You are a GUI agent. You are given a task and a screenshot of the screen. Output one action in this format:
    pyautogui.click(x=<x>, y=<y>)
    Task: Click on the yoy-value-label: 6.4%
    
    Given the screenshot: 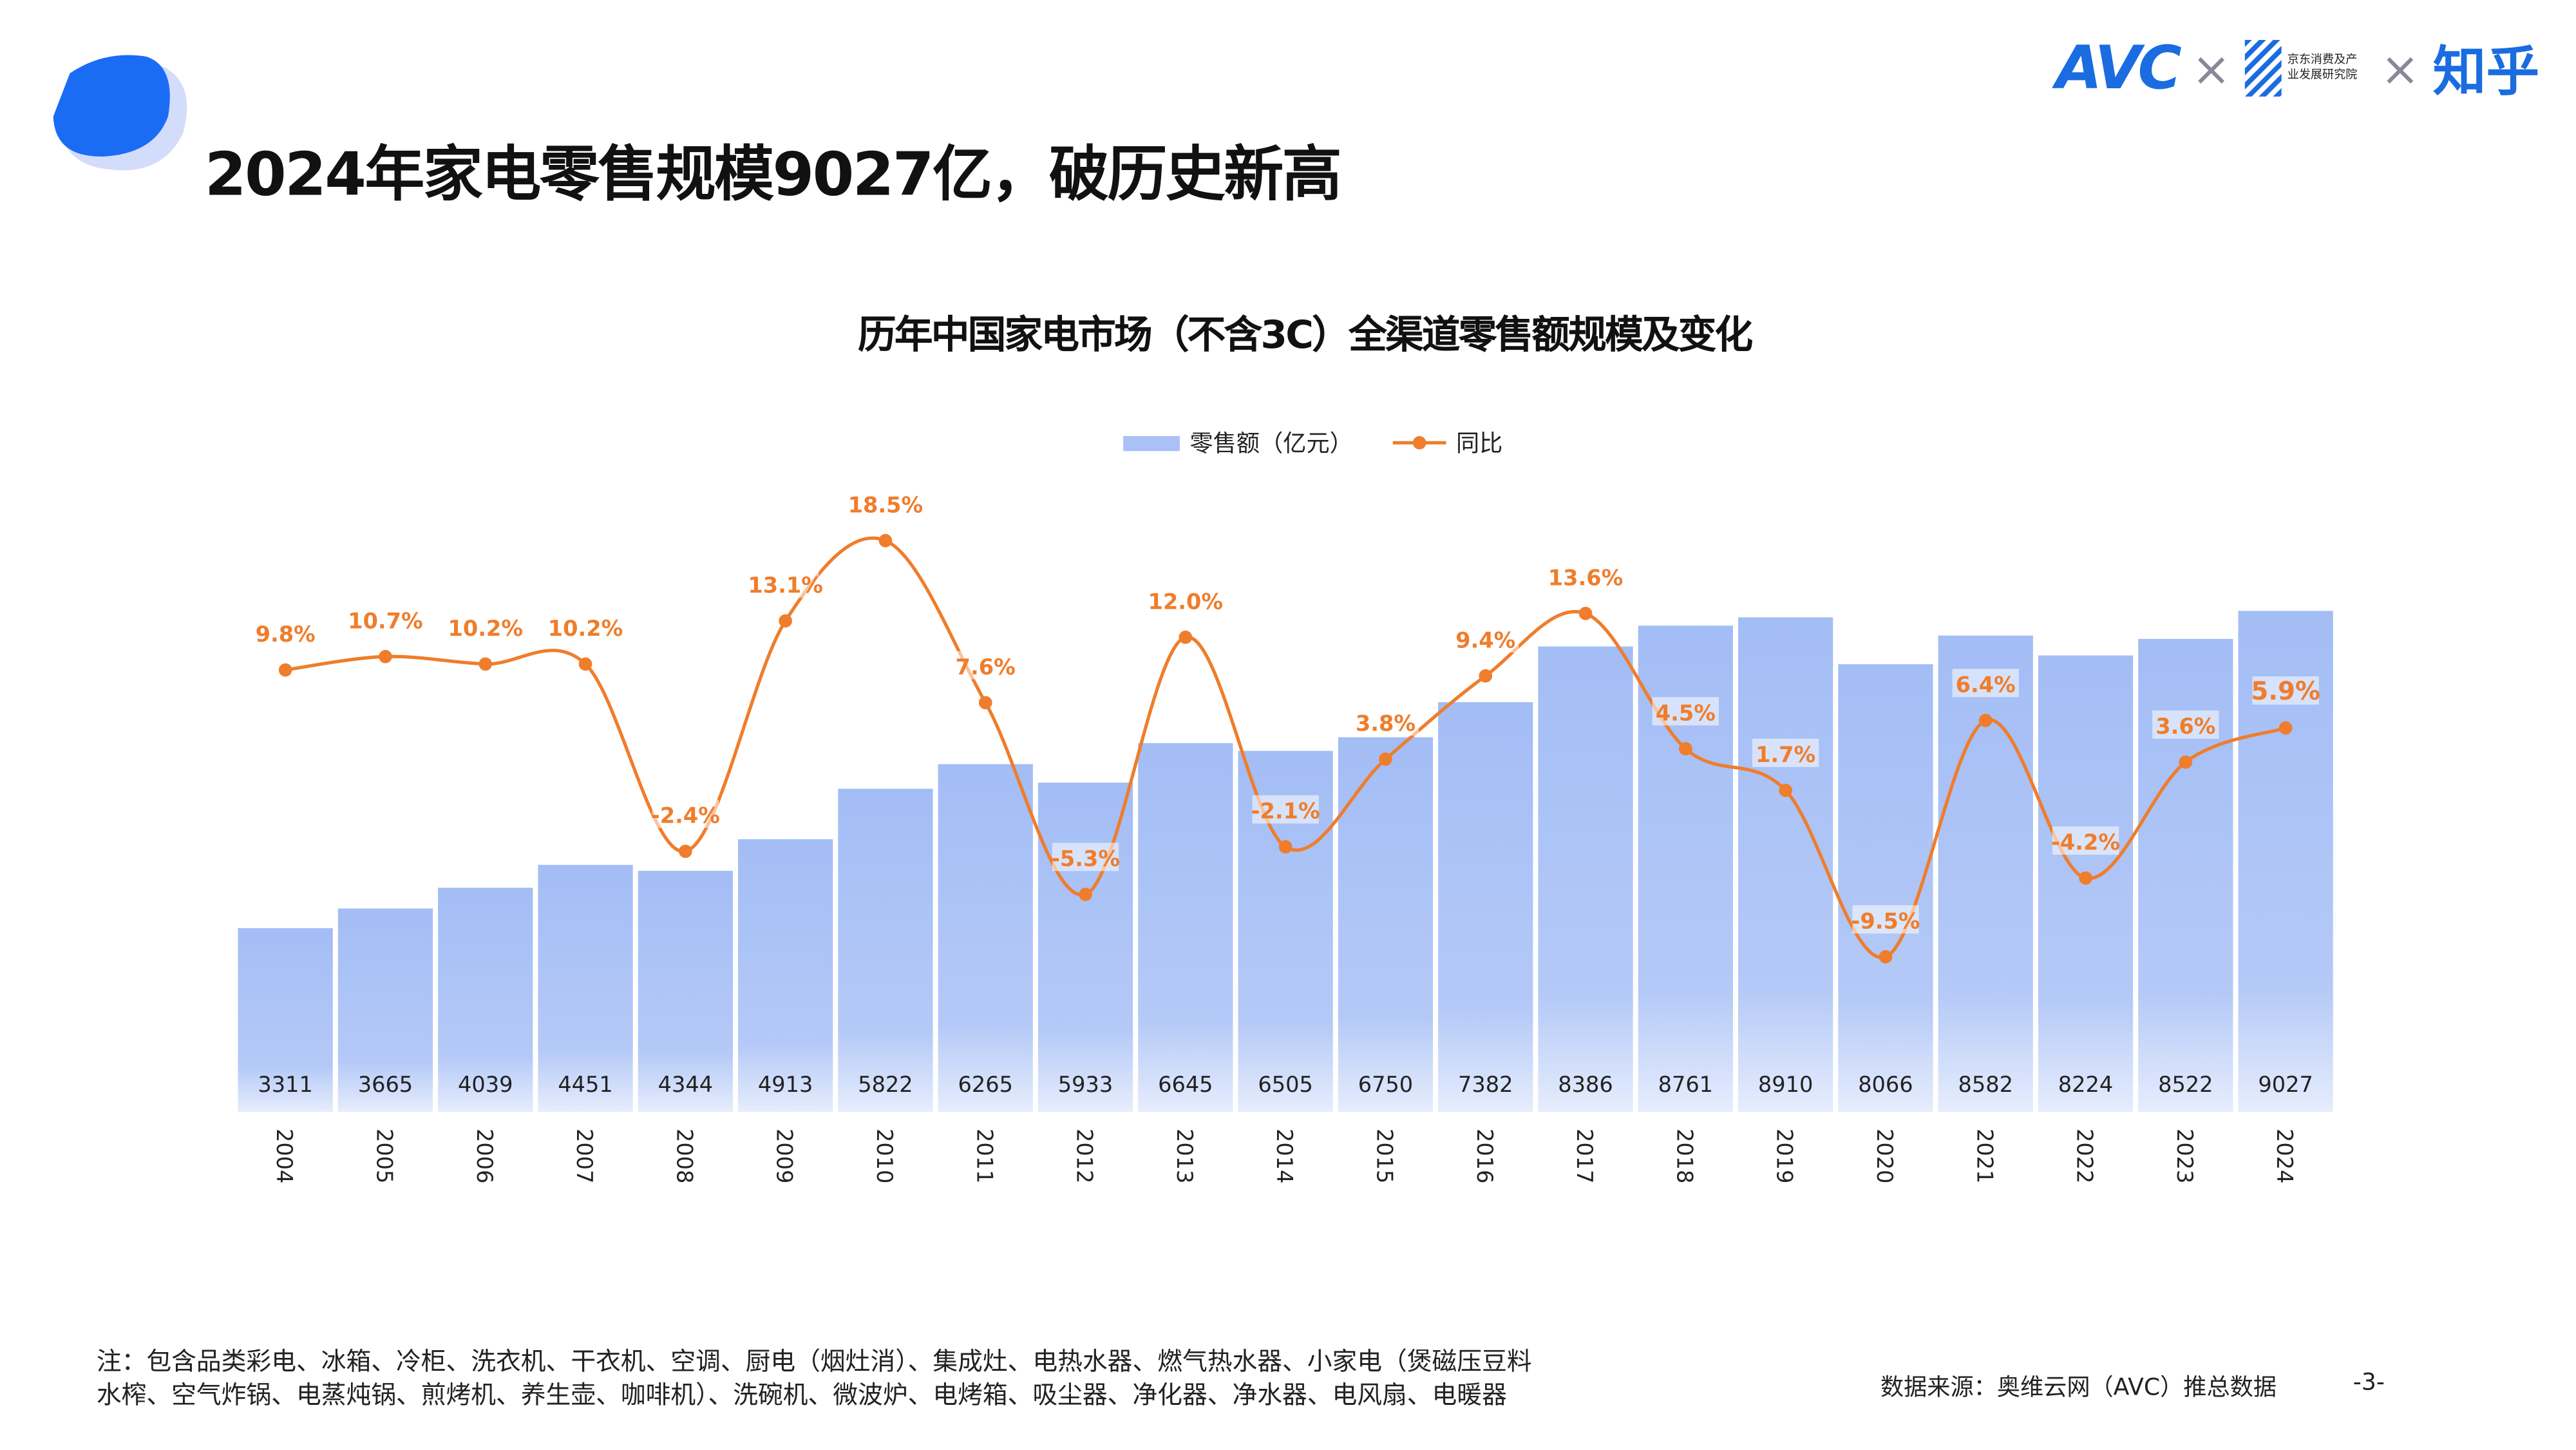 What is the action you would take?
    pyautogui.click(x=1986, y=685)
    